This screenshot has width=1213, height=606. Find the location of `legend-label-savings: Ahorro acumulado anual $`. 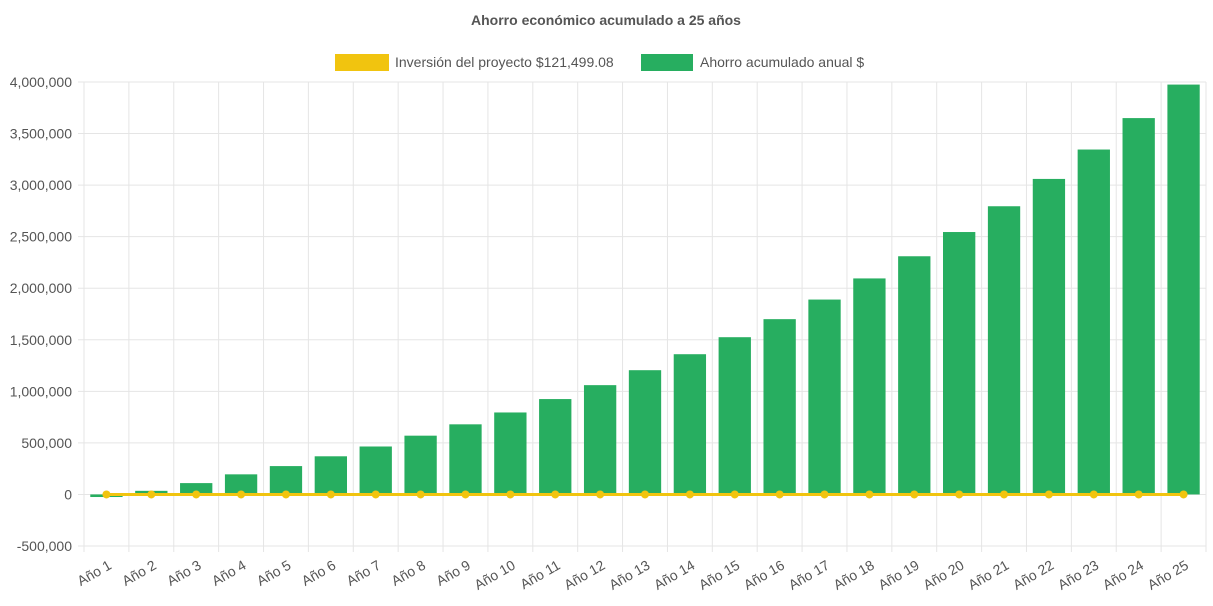

legend-label-savings: Ahorro acumulado anual $ is located at coordinates (782, 62).